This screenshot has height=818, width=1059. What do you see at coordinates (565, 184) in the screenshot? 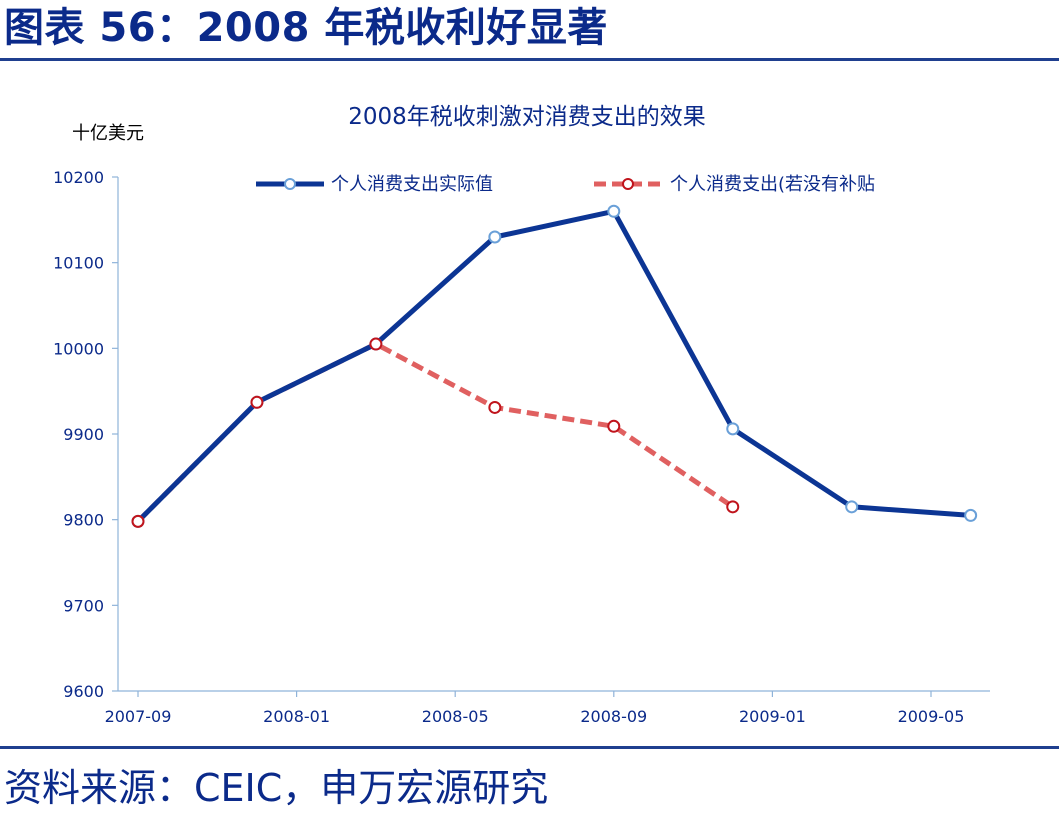
I see `legend: 个人消费支出实际值 个人消费支出(若没有补贴` at bounding box center [565, 184].